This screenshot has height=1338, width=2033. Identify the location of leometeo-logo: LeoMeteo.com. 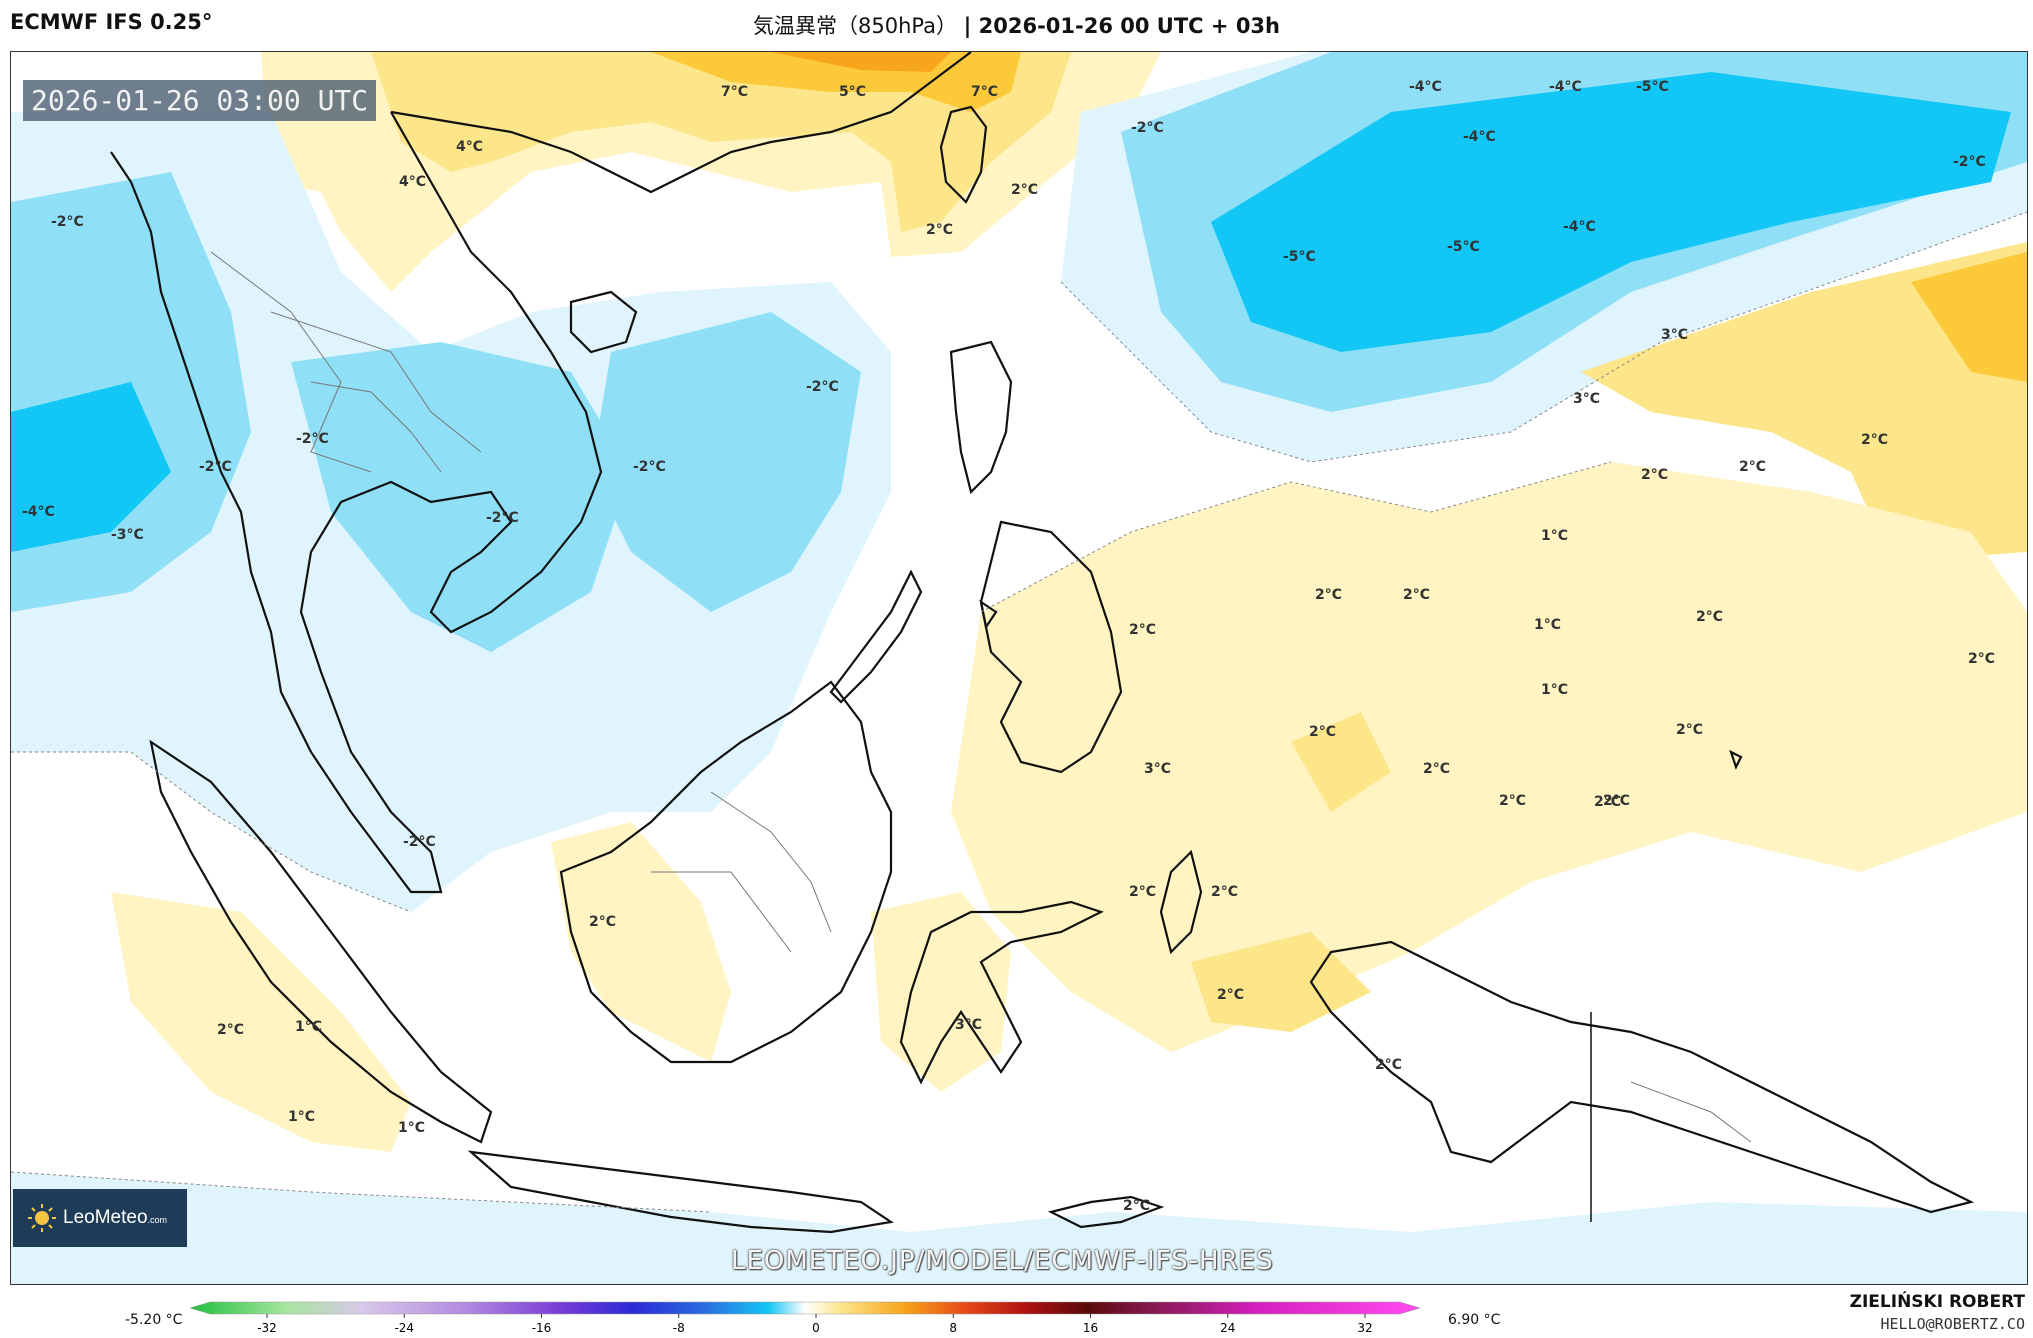
(100, 1218).